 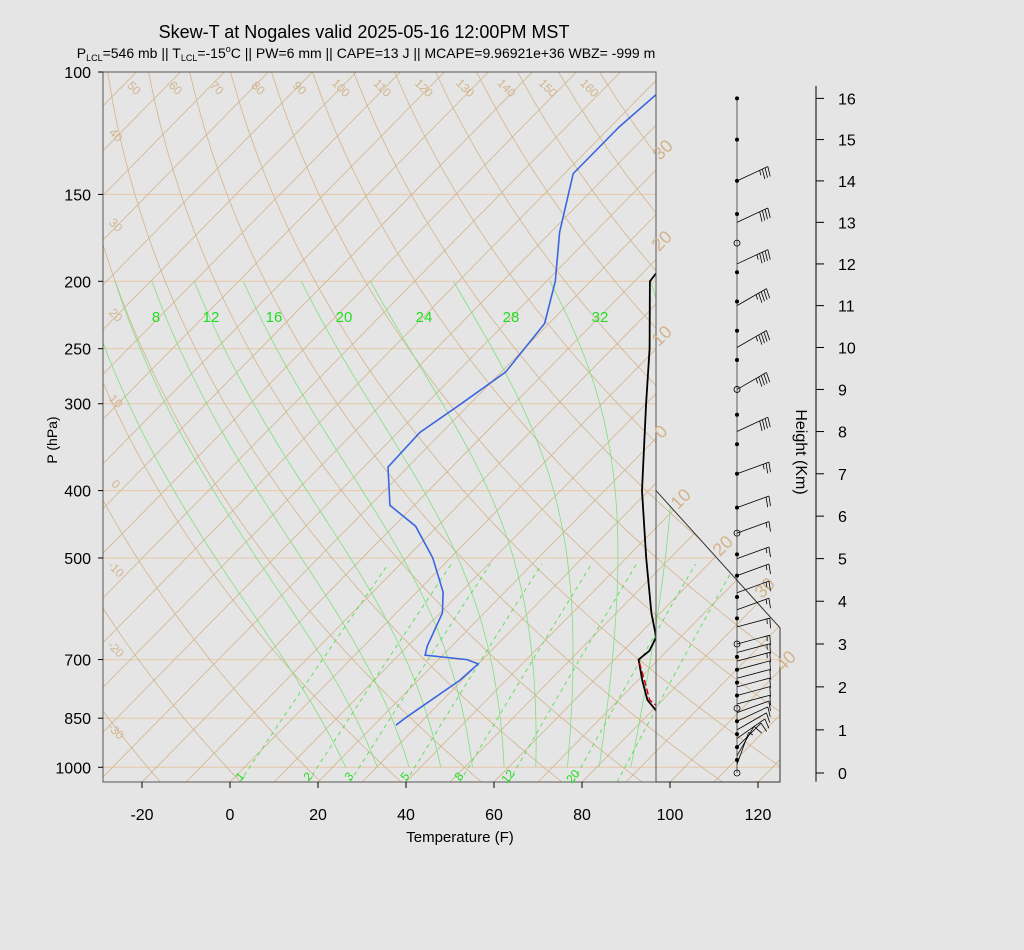 I want to click on height-tick-label: 7, so click(x=842, y=475).